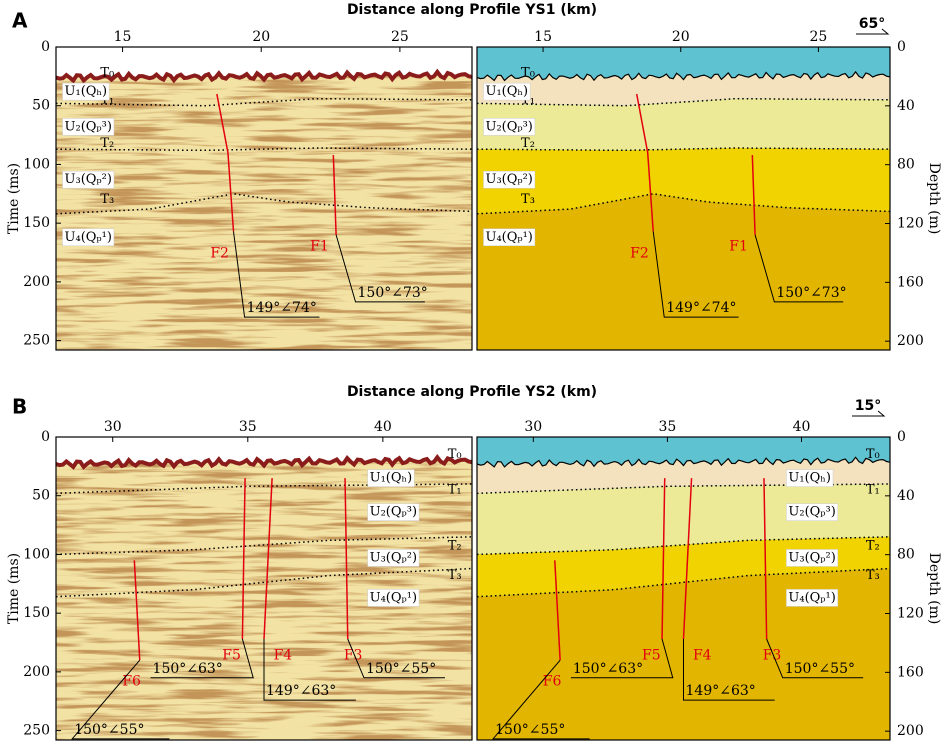 The image size is (948, 751). Describe the element at coordinates (472, 392) in the screenshot. I see `panel-title: Distance along Profile YS2 (km)` at that location.